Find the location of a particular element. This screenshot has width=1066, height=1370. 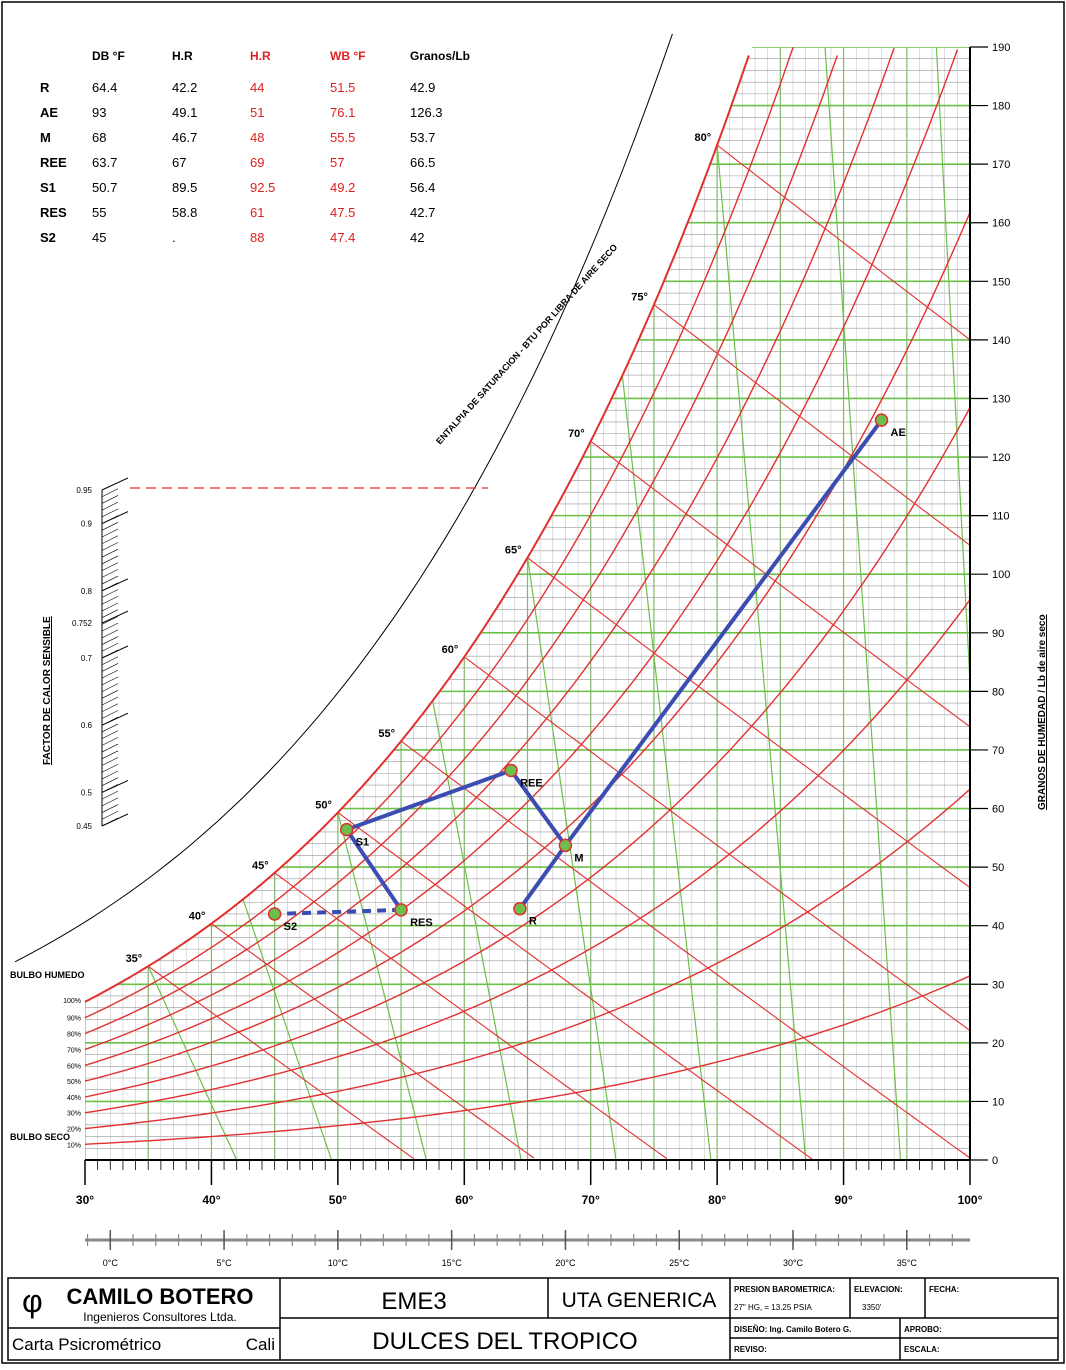

shf-label: 0.45 is located at coordinates (84, 826).